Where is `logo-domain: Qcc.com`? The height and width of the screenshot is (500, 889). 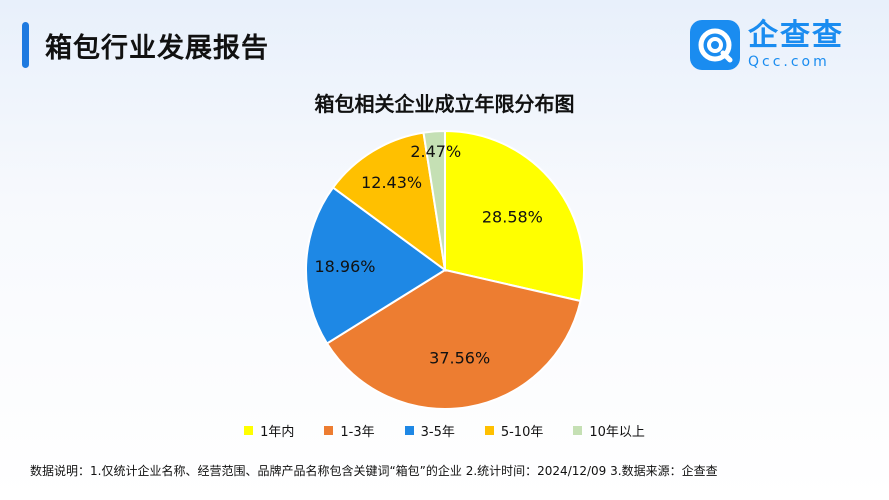
logo-domain: Qcc.com is located at coordinates (789, 62).